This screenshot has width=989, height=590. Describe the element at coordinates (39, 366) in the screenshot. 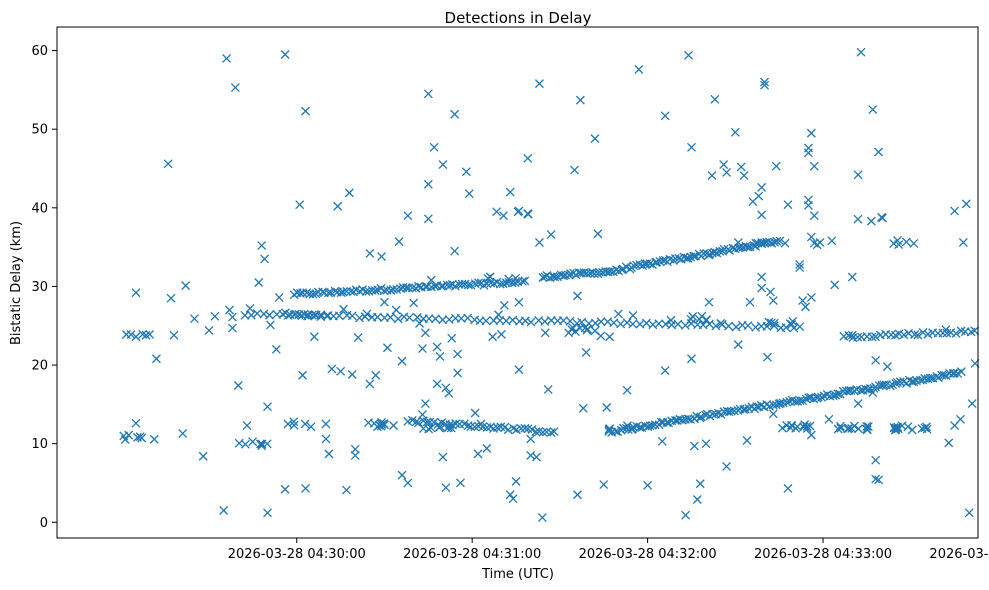

I see `y-tick-label: 20` at that location.